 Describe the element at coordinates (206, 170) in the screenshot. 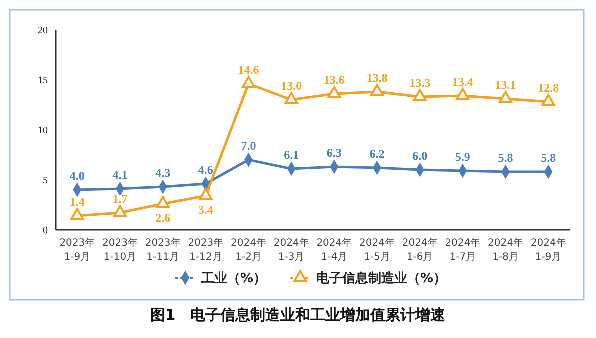

I see `data-label: 4.6` at that location.